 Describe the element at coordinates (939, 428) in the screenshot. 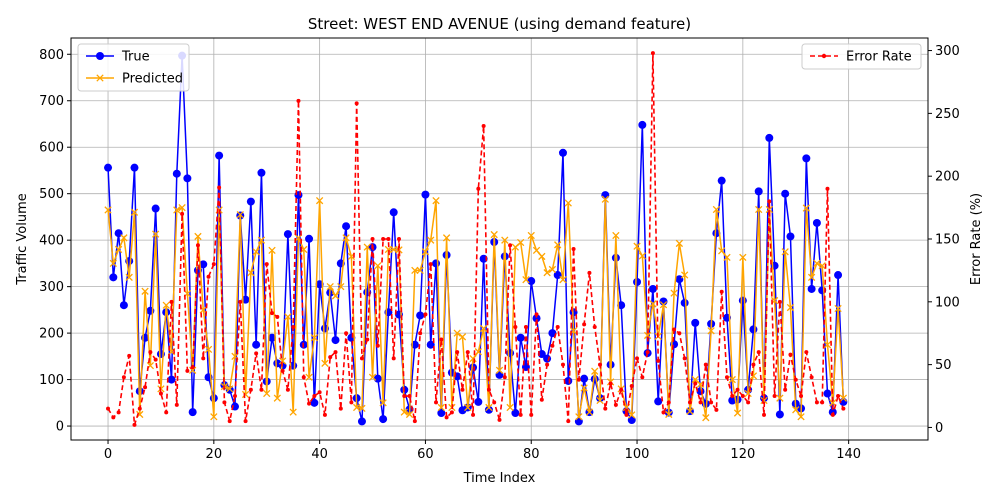

I see `y-right-tick-label: 0` at that location.